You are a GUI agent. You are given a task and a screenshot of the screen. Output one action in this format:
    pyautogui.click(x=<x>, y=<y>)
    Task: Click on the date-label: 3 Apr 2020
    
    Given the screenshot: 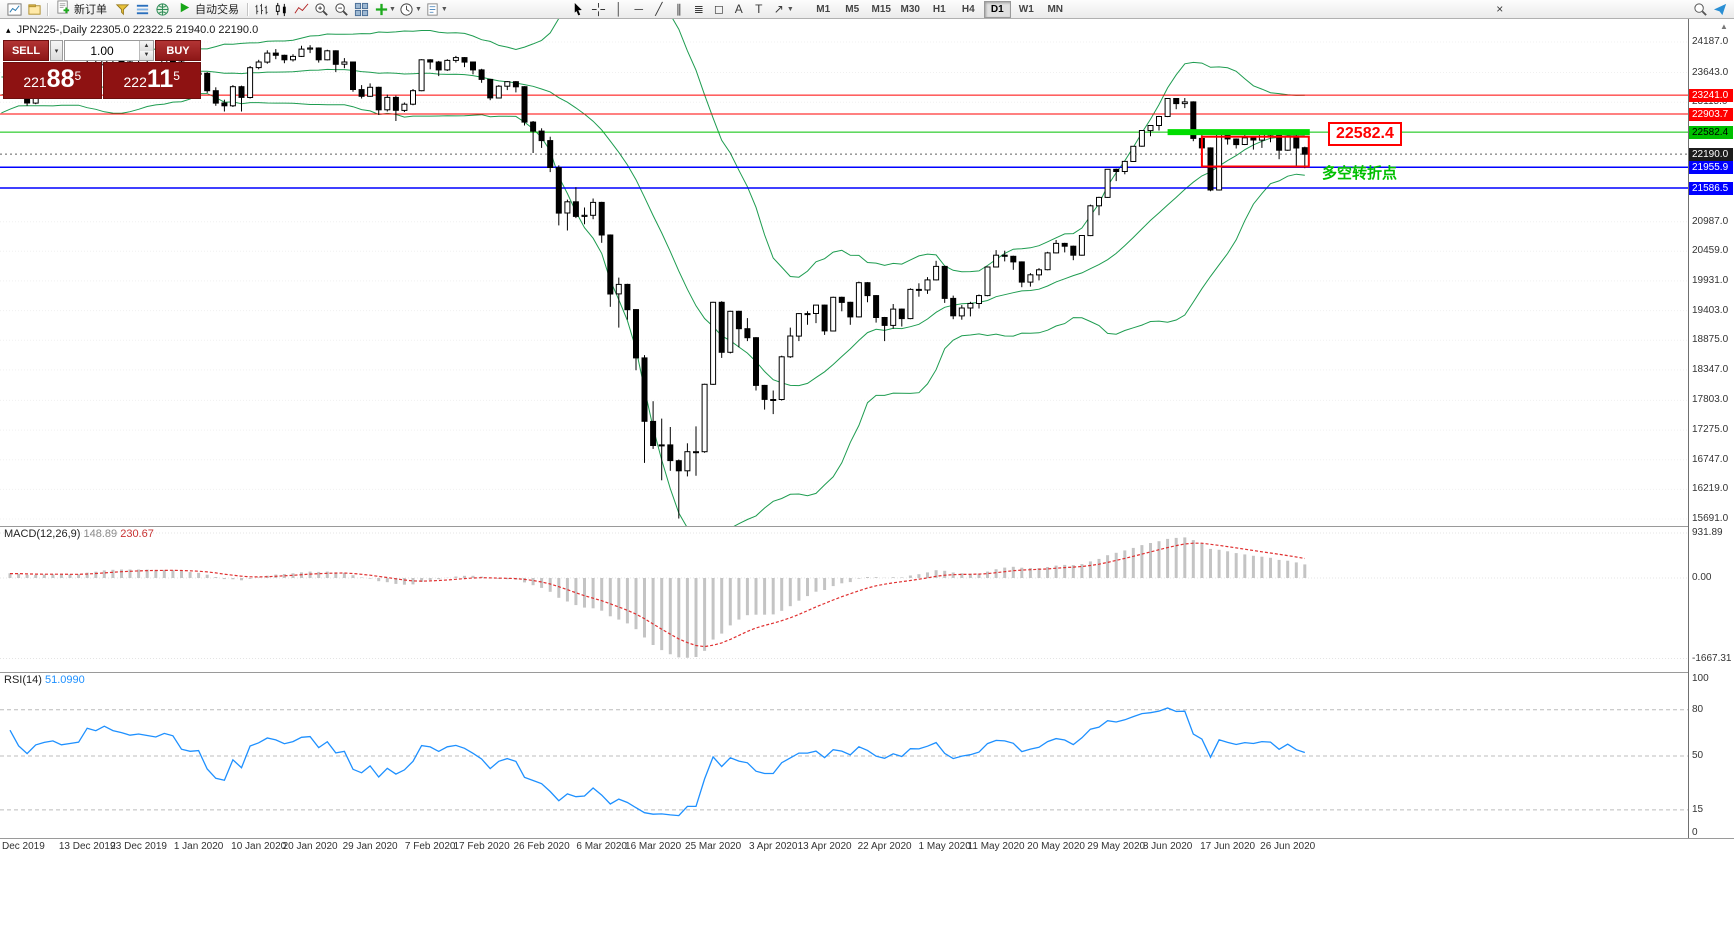 What is the action you would take?
    pyautogui.click(x=773, y=846)
    